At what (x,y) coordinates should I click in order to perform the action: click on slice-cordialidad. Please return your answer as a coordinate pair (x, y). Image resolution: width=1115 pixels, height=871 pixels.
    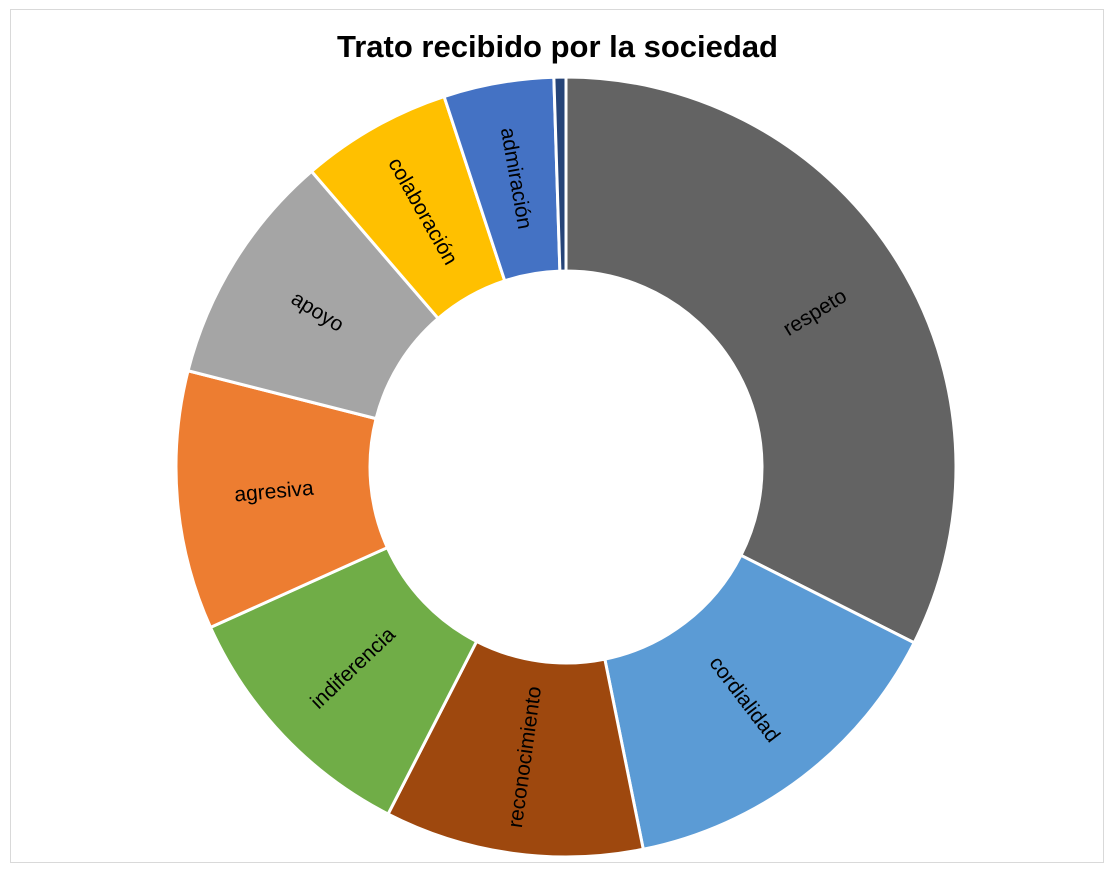
    Looking at the image, I should click on (760, 702).